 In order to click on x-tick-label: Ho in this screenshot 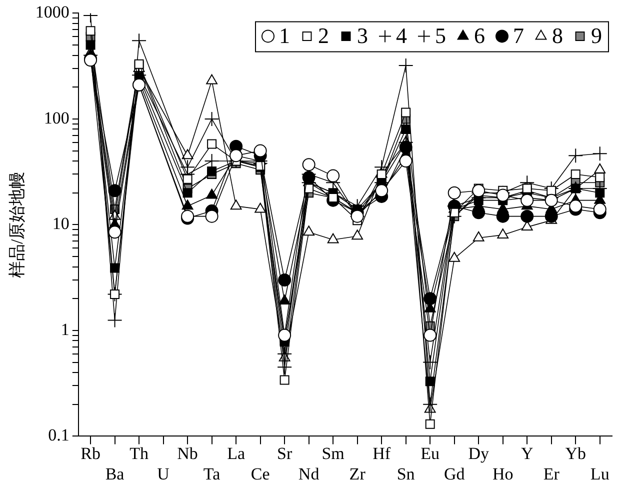, I will do `click(503, 474)`.